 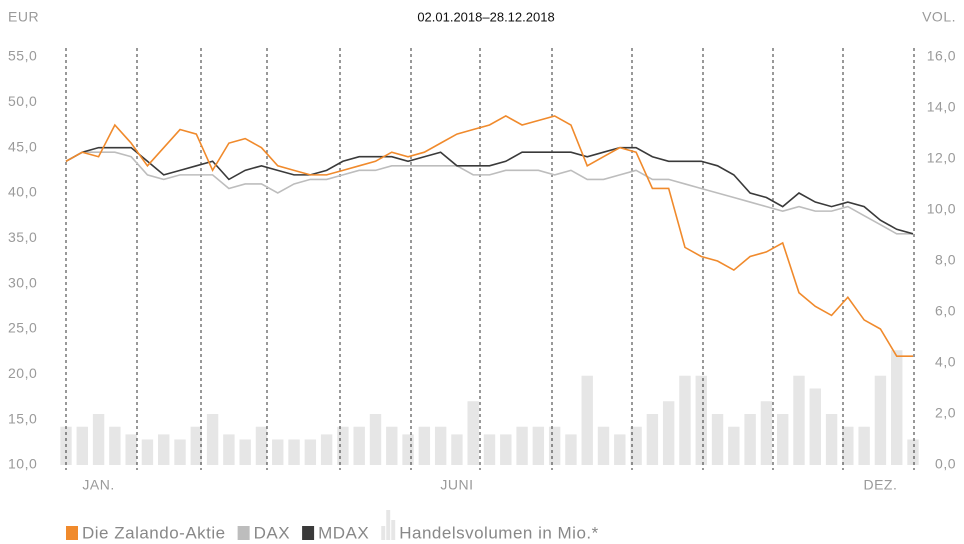 I want to click on y2-tick-label: 4,0, so click(x=945, y=362).